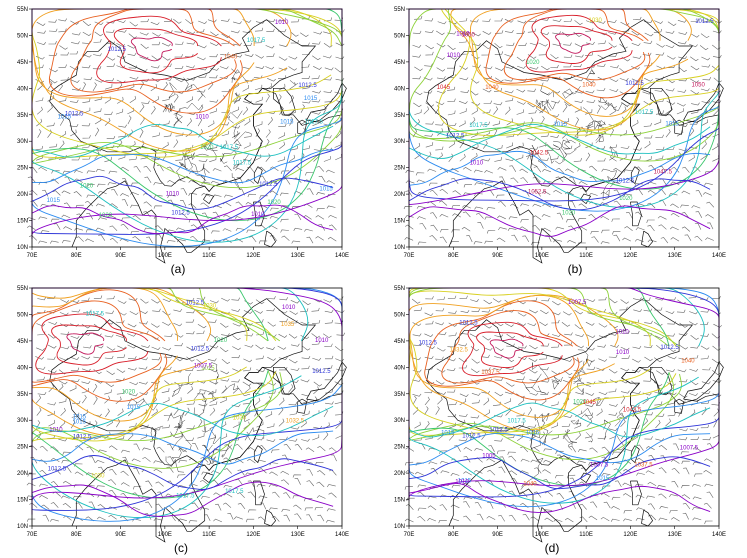 The height and width of the screenshot is (558, 747). Describe the element at coordinates (399, 395) in the screenshot. I see `y-tick-label: 35N` at that location.